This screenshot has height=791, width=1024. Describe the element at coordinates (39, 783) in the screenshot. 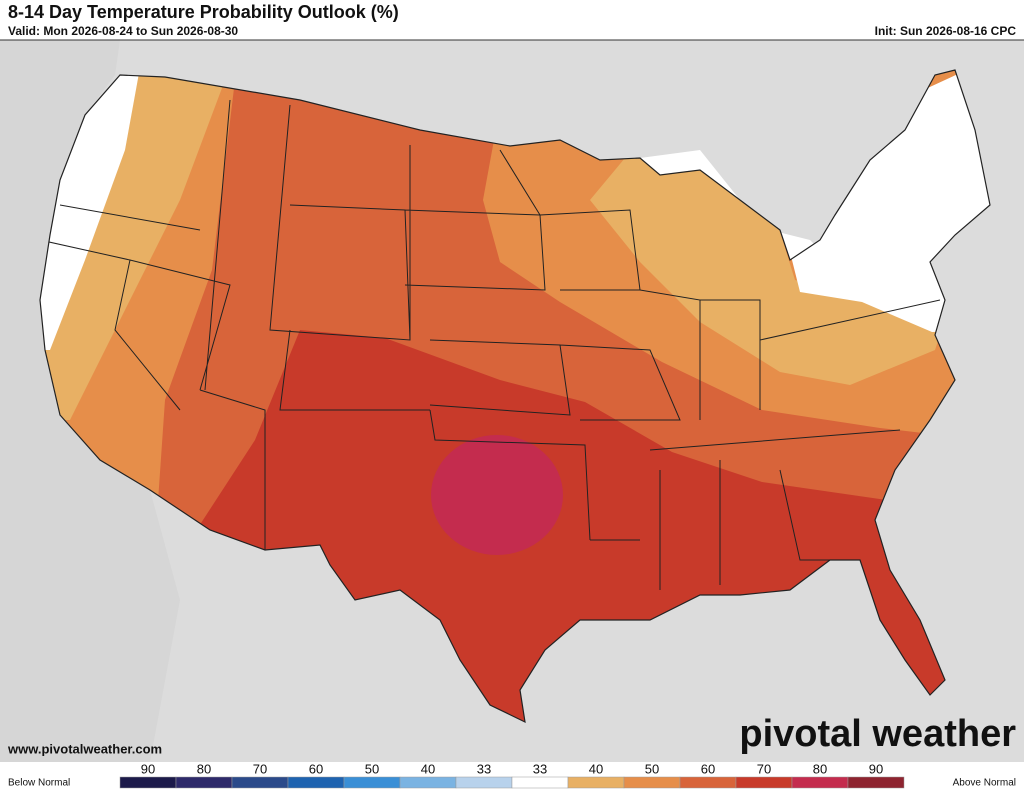

I see `legend-below: Below Normal` at that location.